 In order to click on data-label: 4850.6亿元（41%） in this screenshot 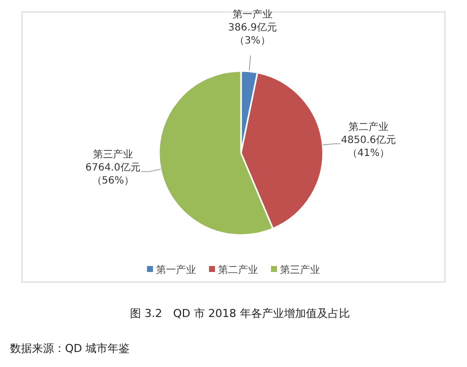, I will do `click(368, 146)`.